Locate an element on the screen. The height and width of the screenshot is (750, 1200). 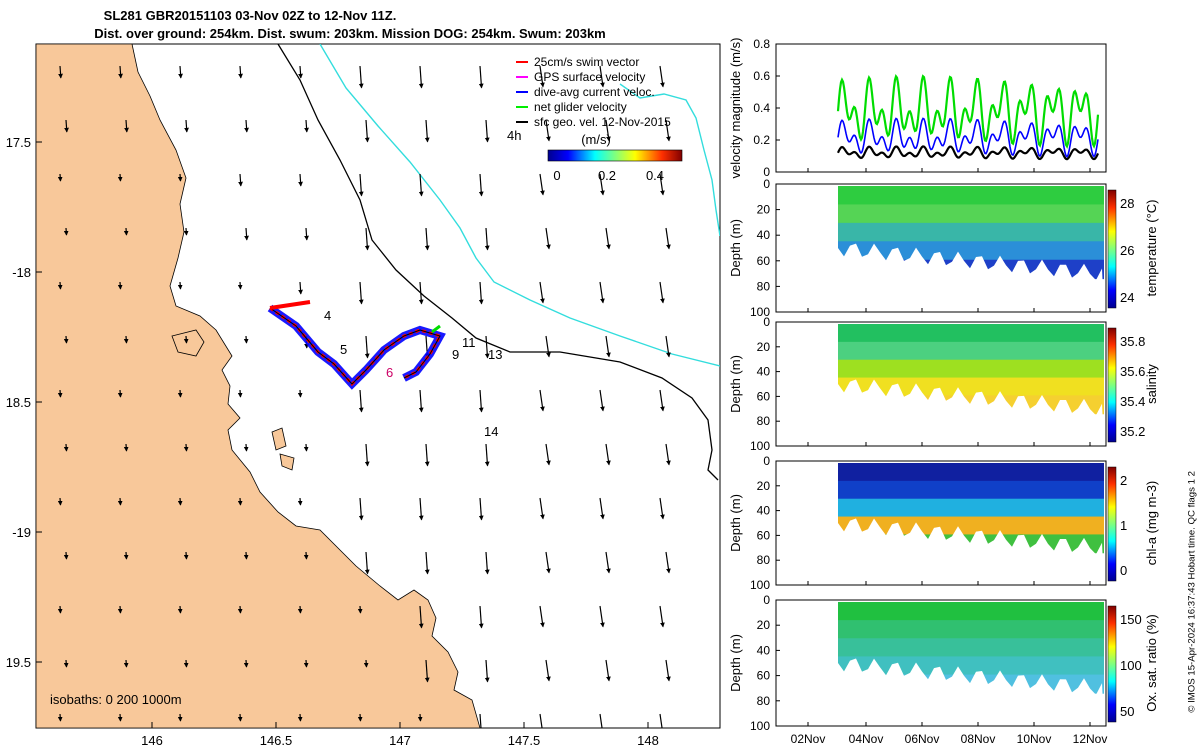
colorbar-tick-label: 50 is located at coordinates (1127, 711).